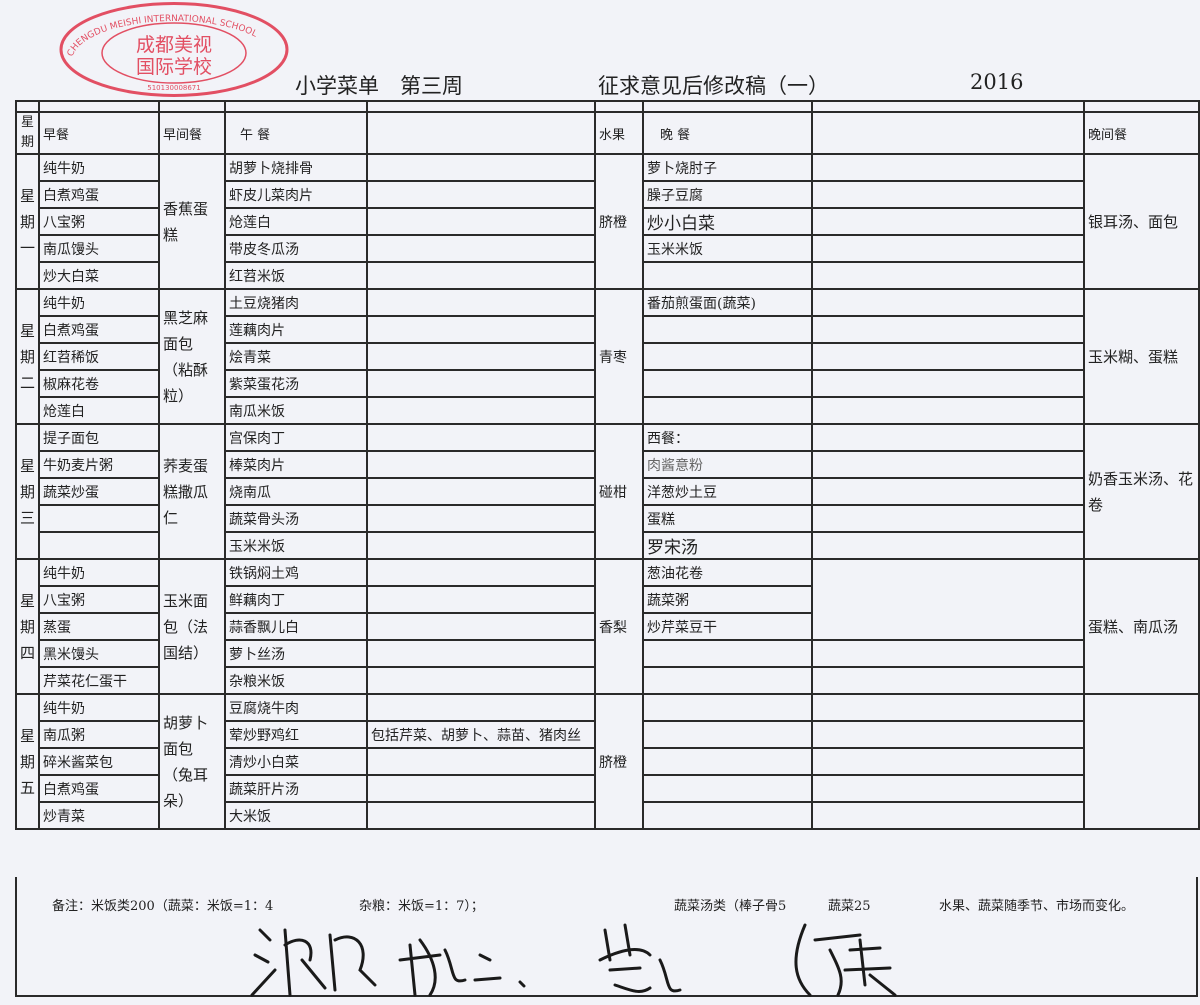 The height and width of the screenshot is (1005, 1200). I want to click on evening-snack, so click(1141, 761).